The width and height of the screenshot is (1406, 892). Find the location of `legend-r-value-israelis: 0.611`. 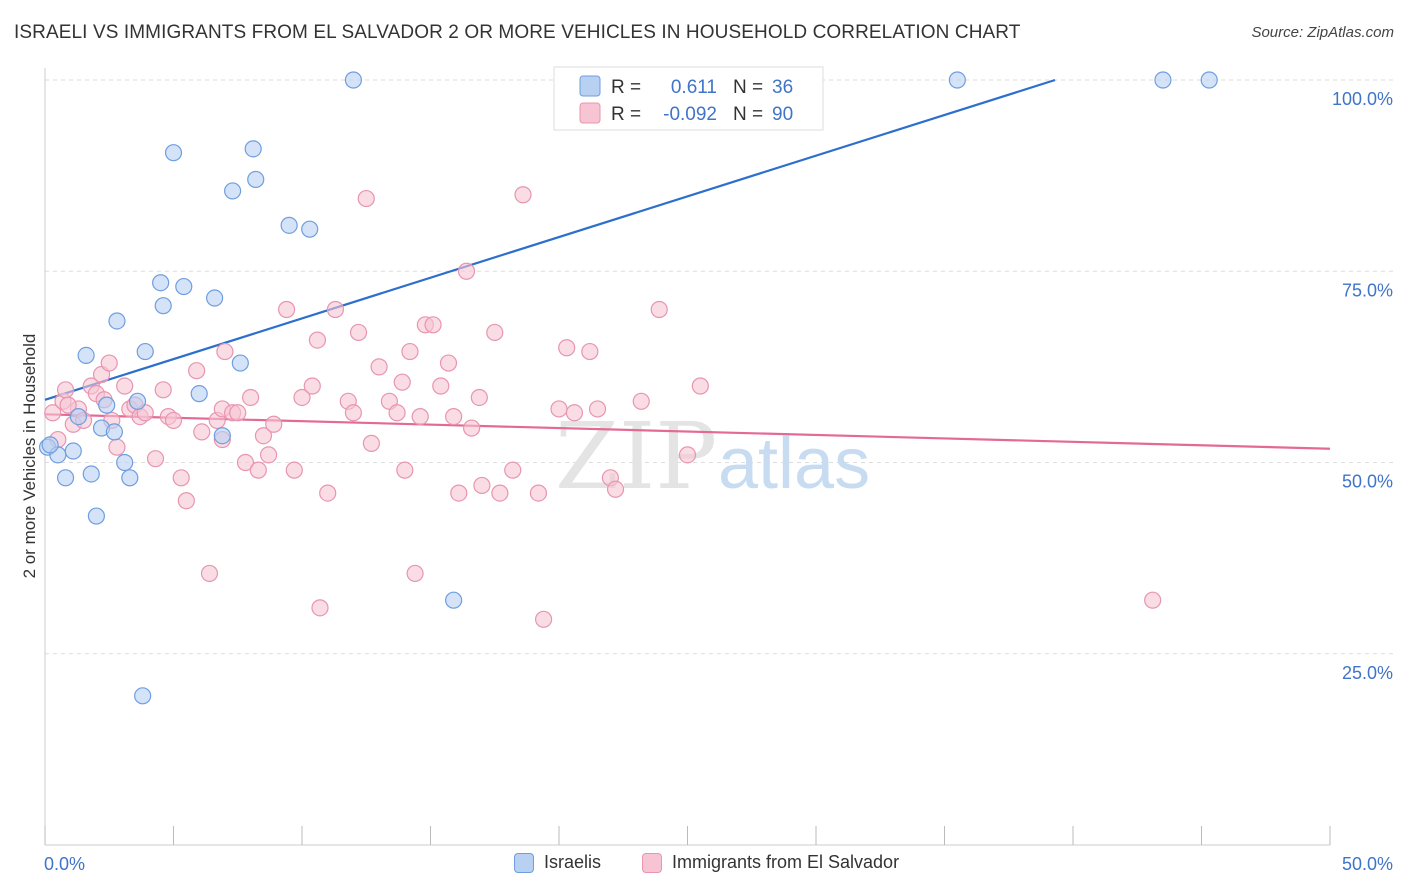

legend-r-value-israelis: 0.611 is located at coordinates (694, 87).